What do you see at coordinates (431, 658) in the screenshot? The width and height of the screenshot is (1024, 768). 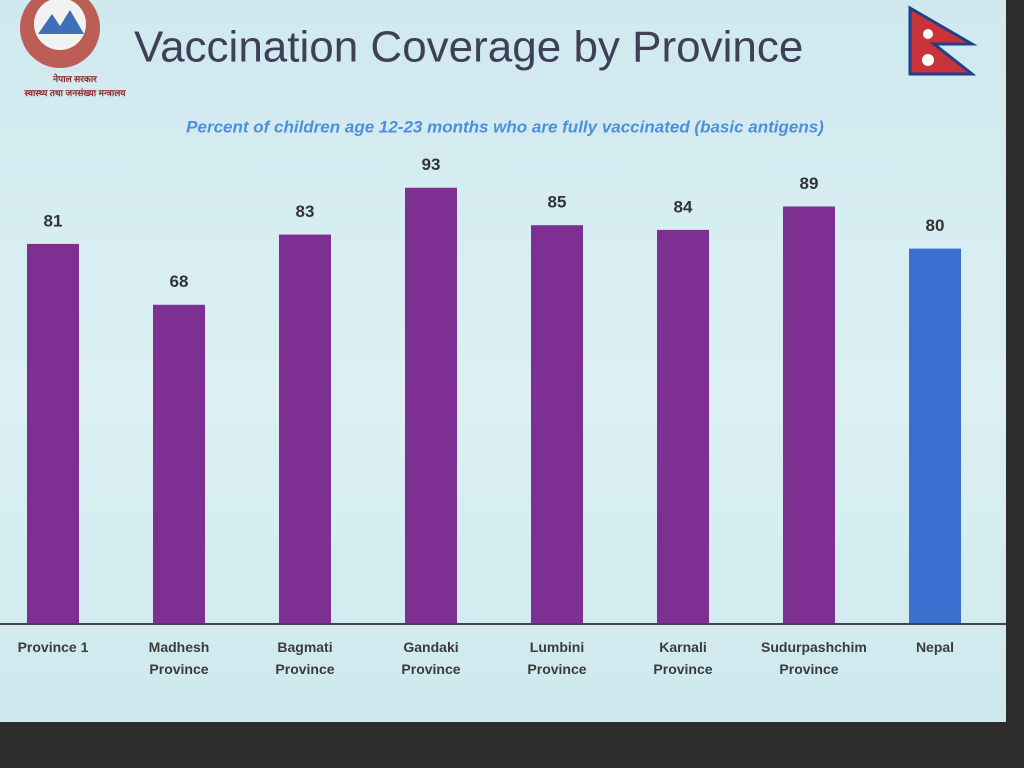 I see `x-tick-label: Gandaki Province` at bounding box center [431, 658].